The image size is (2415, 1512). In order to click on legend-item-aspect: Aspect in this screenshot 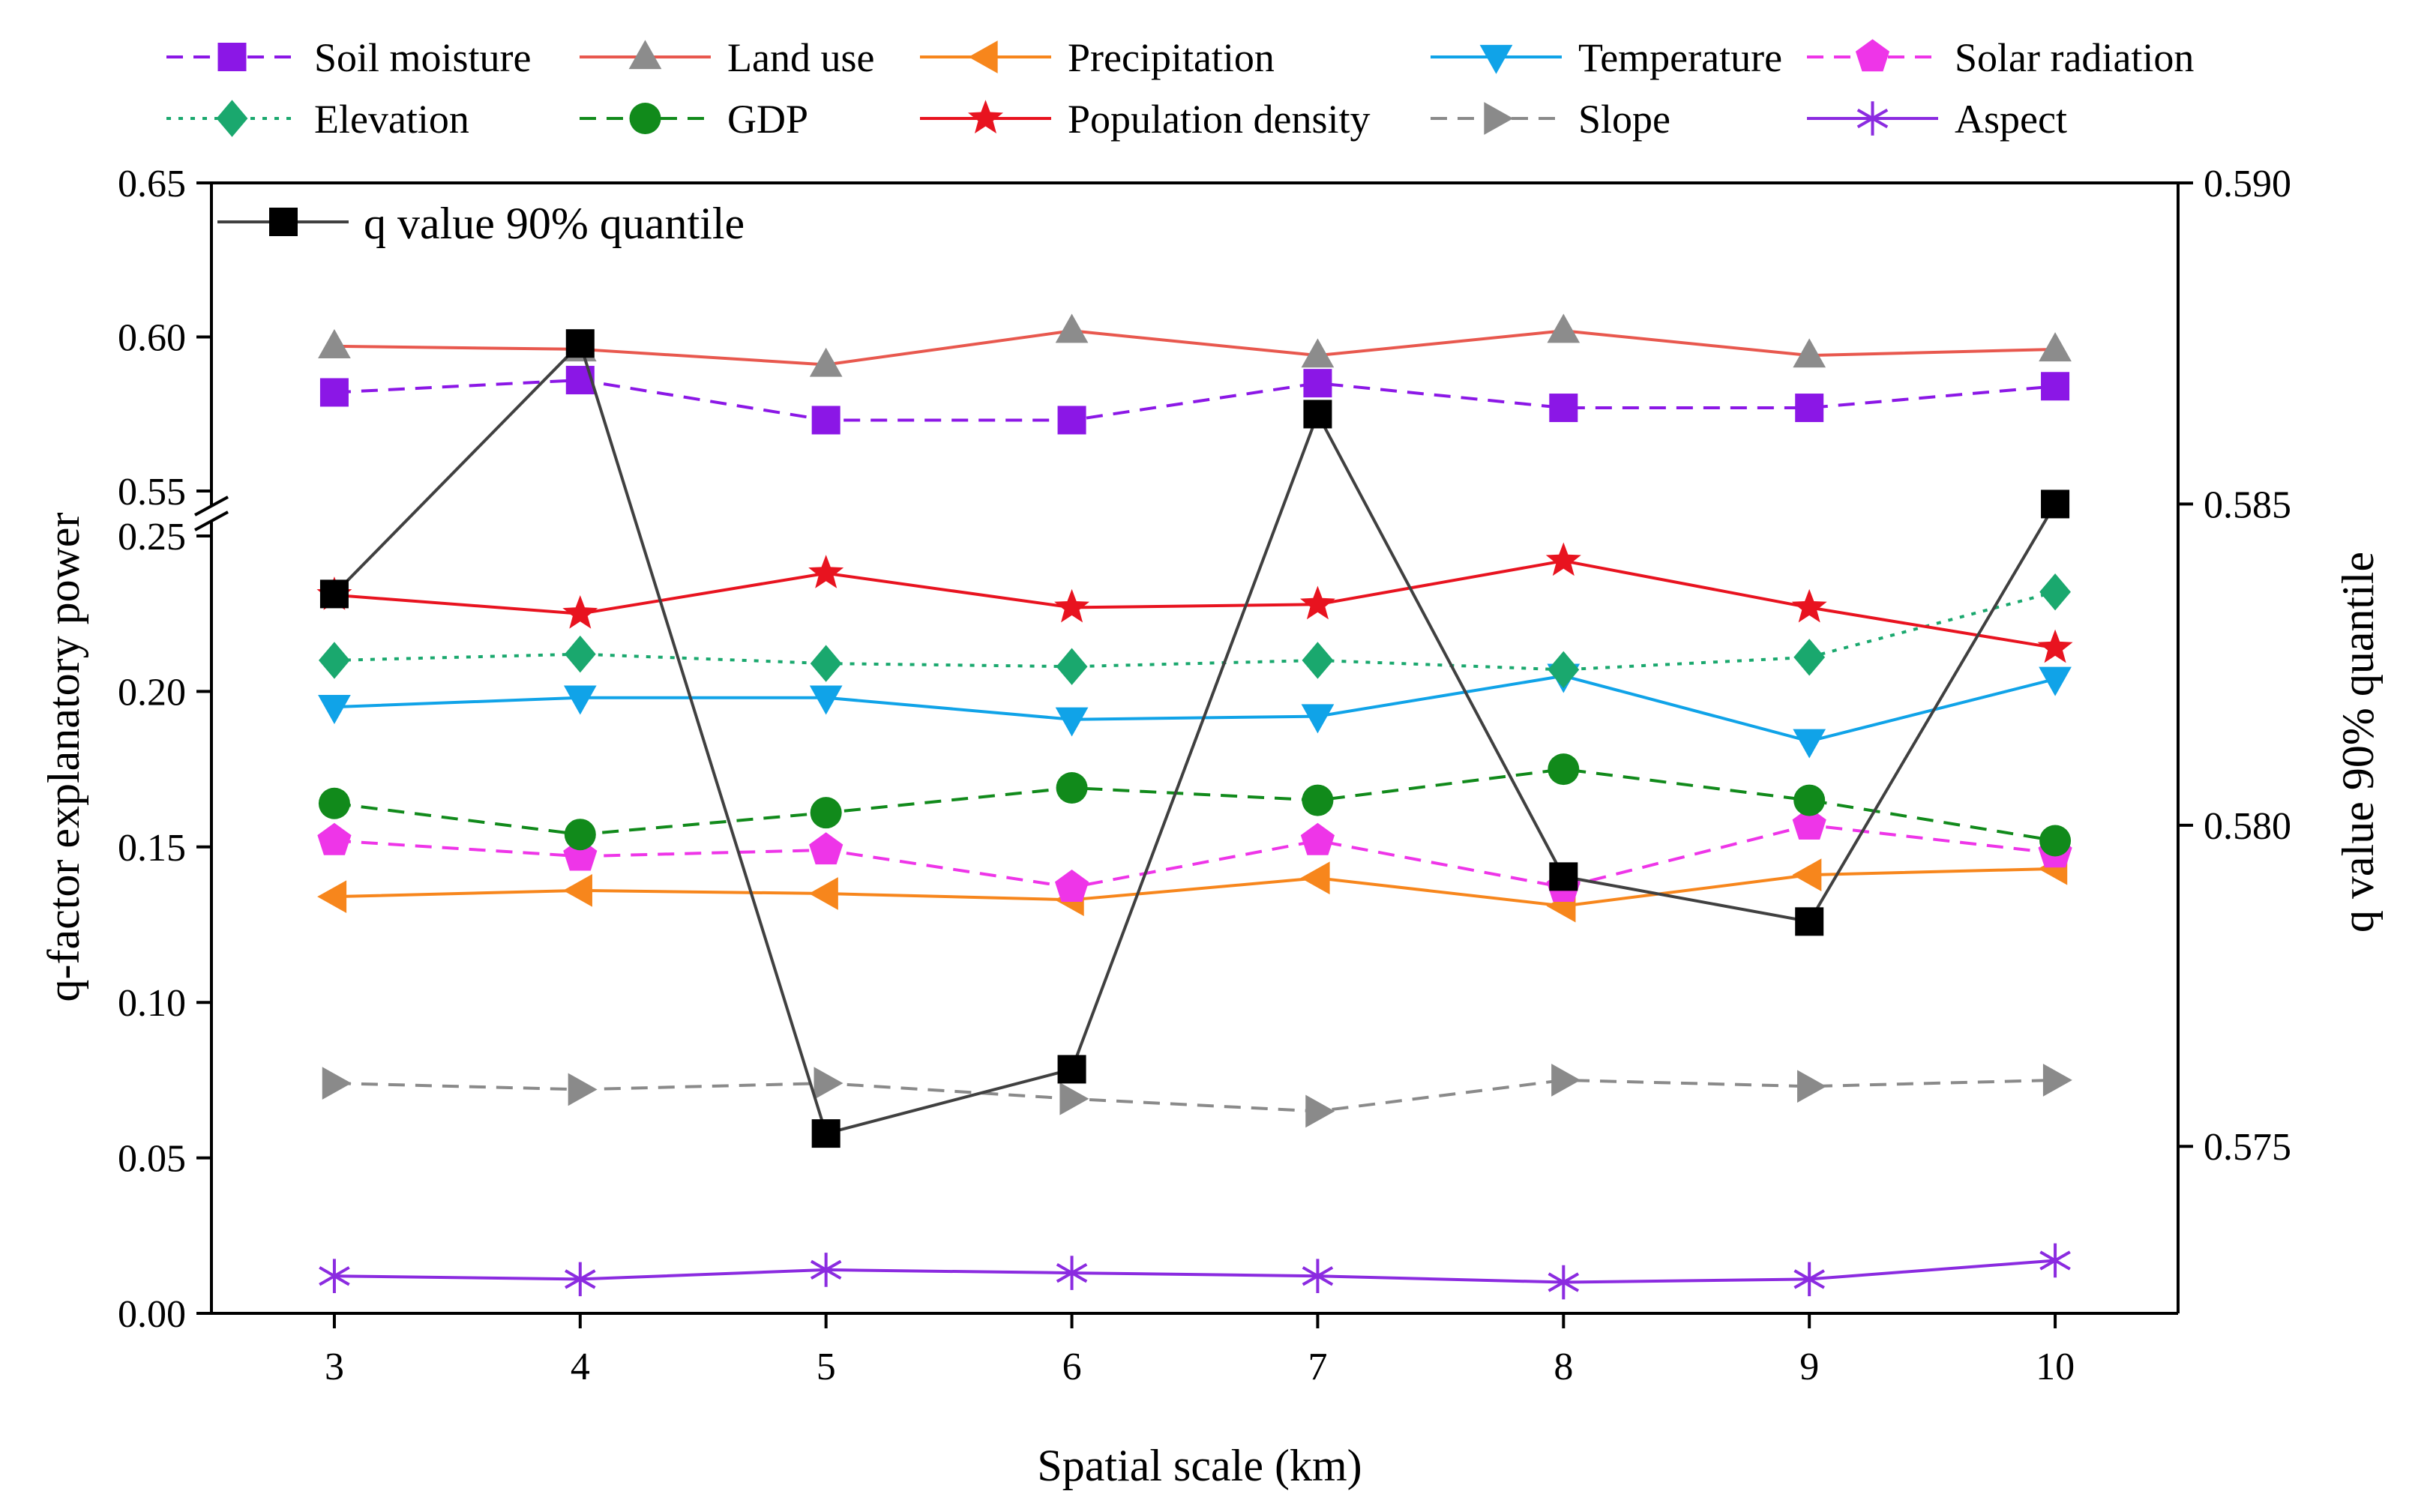, I will do `click(1937, 119)`.